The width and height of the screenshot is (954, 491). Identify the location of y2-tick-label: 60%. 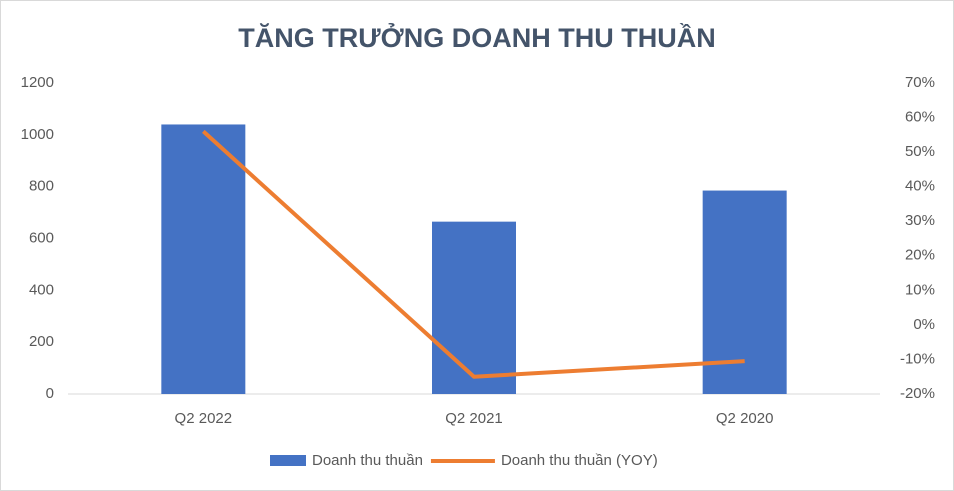
(920, 117).